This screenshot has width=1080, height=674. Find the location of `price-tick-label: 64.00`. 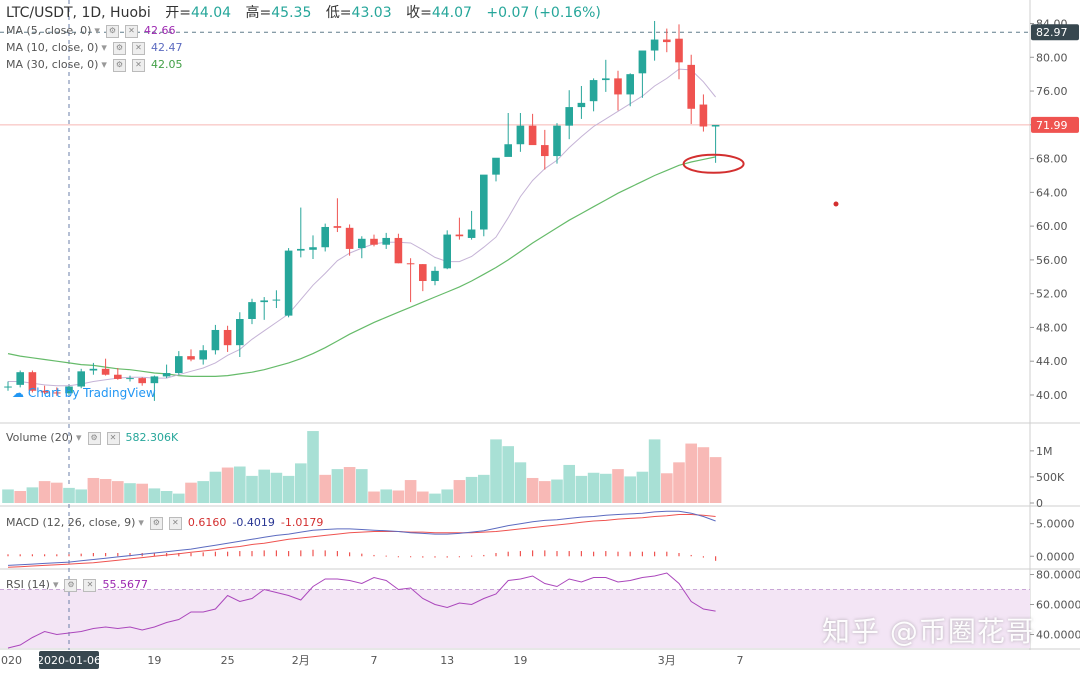

price-tick-label: 64.00 is located at coordinates (1052, 192).